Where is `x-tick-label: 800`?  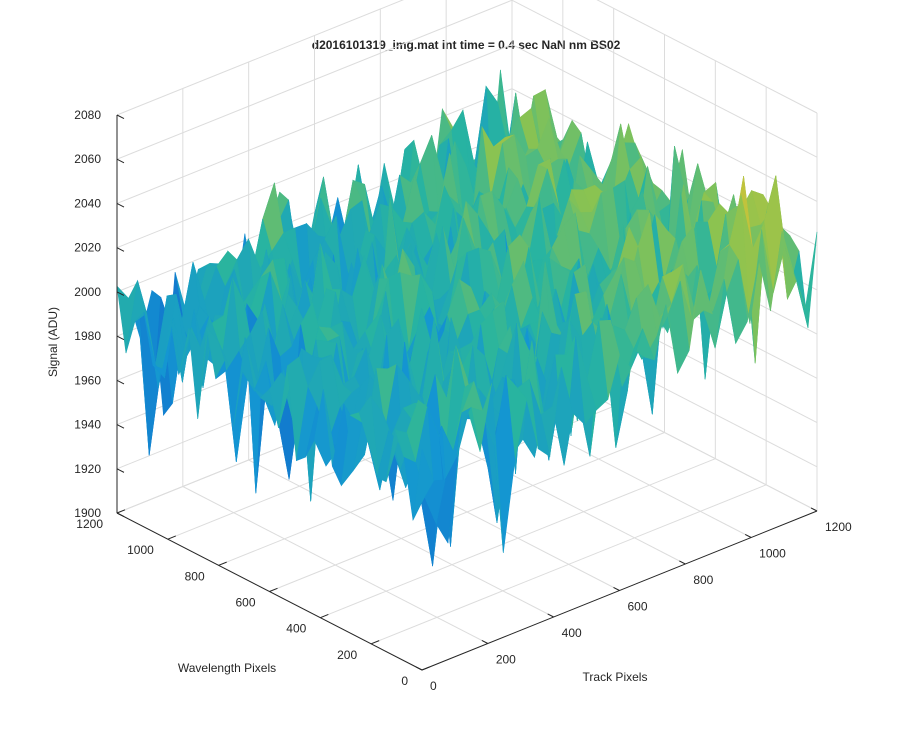 x-tick-label: 800 is located at coordinates (703, 580).